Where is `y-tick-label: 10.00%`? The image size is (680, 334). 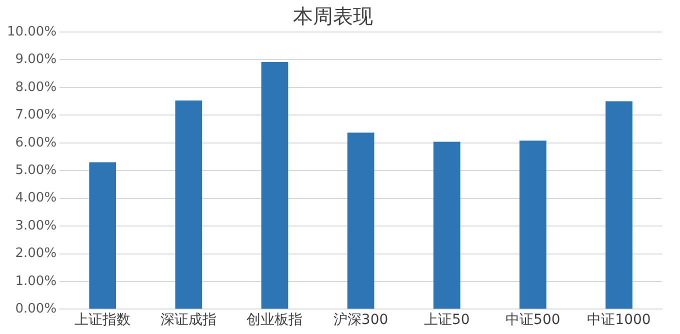 y-tick-label: 10.00% is located at coordinates (31, 32).